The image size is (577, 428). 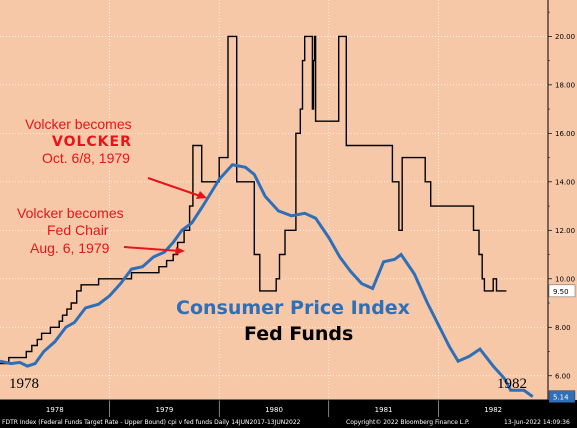 What do you see at coordinates (563, 328) in the screenshot?
I see `y-tick-label: 8.00` at bounding box center [563, 328].